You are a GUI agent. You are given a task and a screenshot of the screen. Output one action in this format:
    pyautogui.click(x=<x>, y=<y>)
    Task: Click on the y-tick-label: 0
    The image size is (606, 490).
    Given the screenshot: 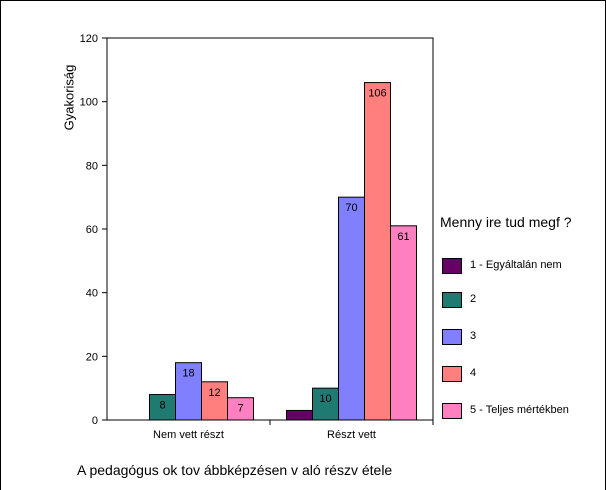 What is the action you would take?
    pyautogui.click(x=95, y=421)
    